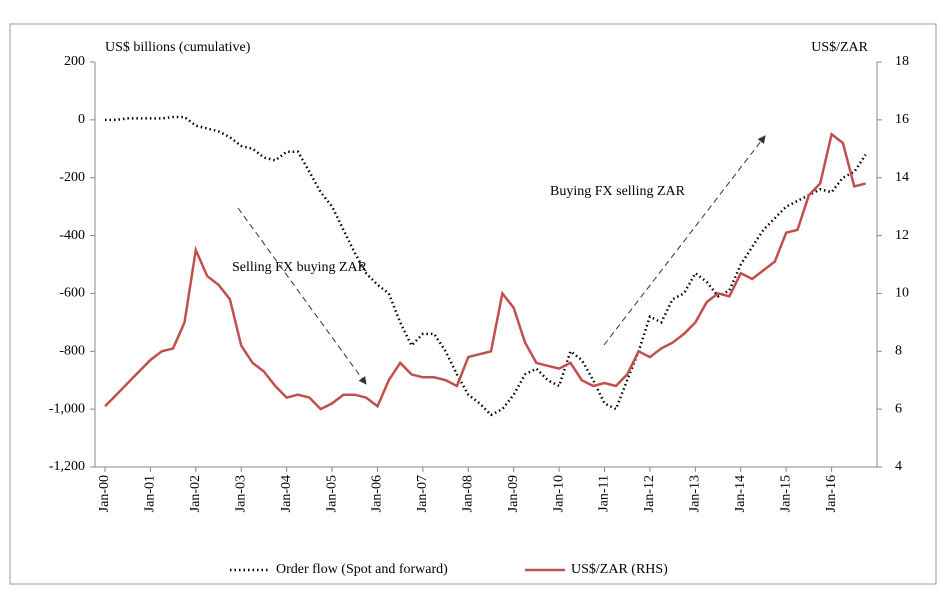 This screenshot has height=593, width=940. Describe the element at coordinates (898, 466) in the screenshot. I see `y2-tick-label: 4` at that location.